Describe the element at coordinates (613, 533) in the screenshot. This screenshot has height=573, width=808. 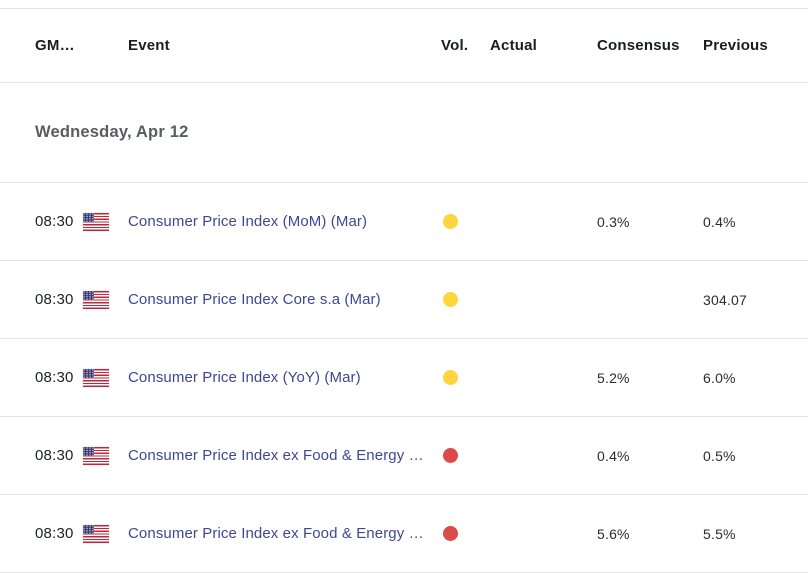
I see `consensus-value: 5.6%` at that location.